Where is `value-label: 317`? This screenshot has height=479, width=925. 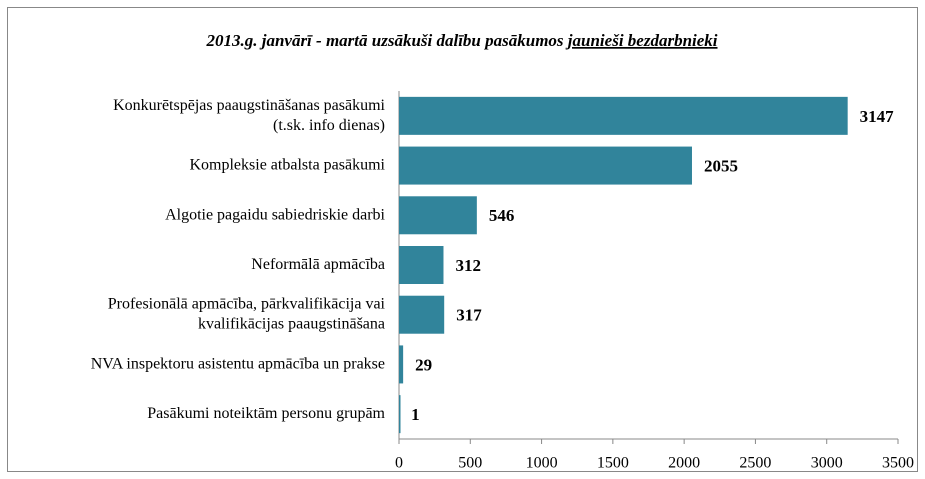
value-label: 317 is located at coordinates (469, 315).